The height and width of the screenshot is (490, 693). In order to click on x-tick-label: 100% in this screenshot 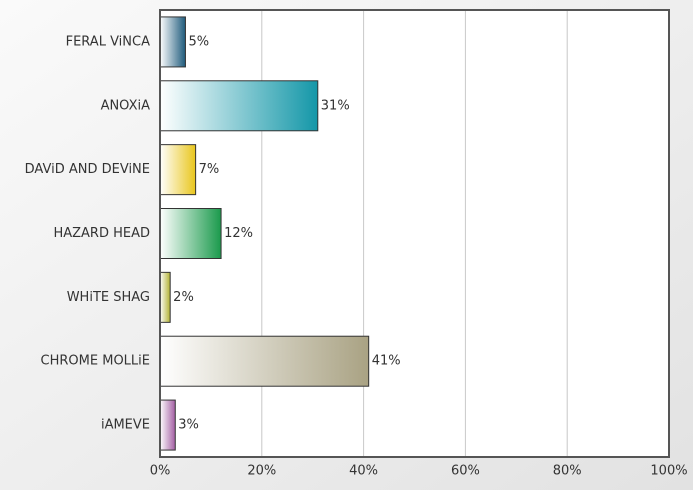, I will do `click(668, 471)`.